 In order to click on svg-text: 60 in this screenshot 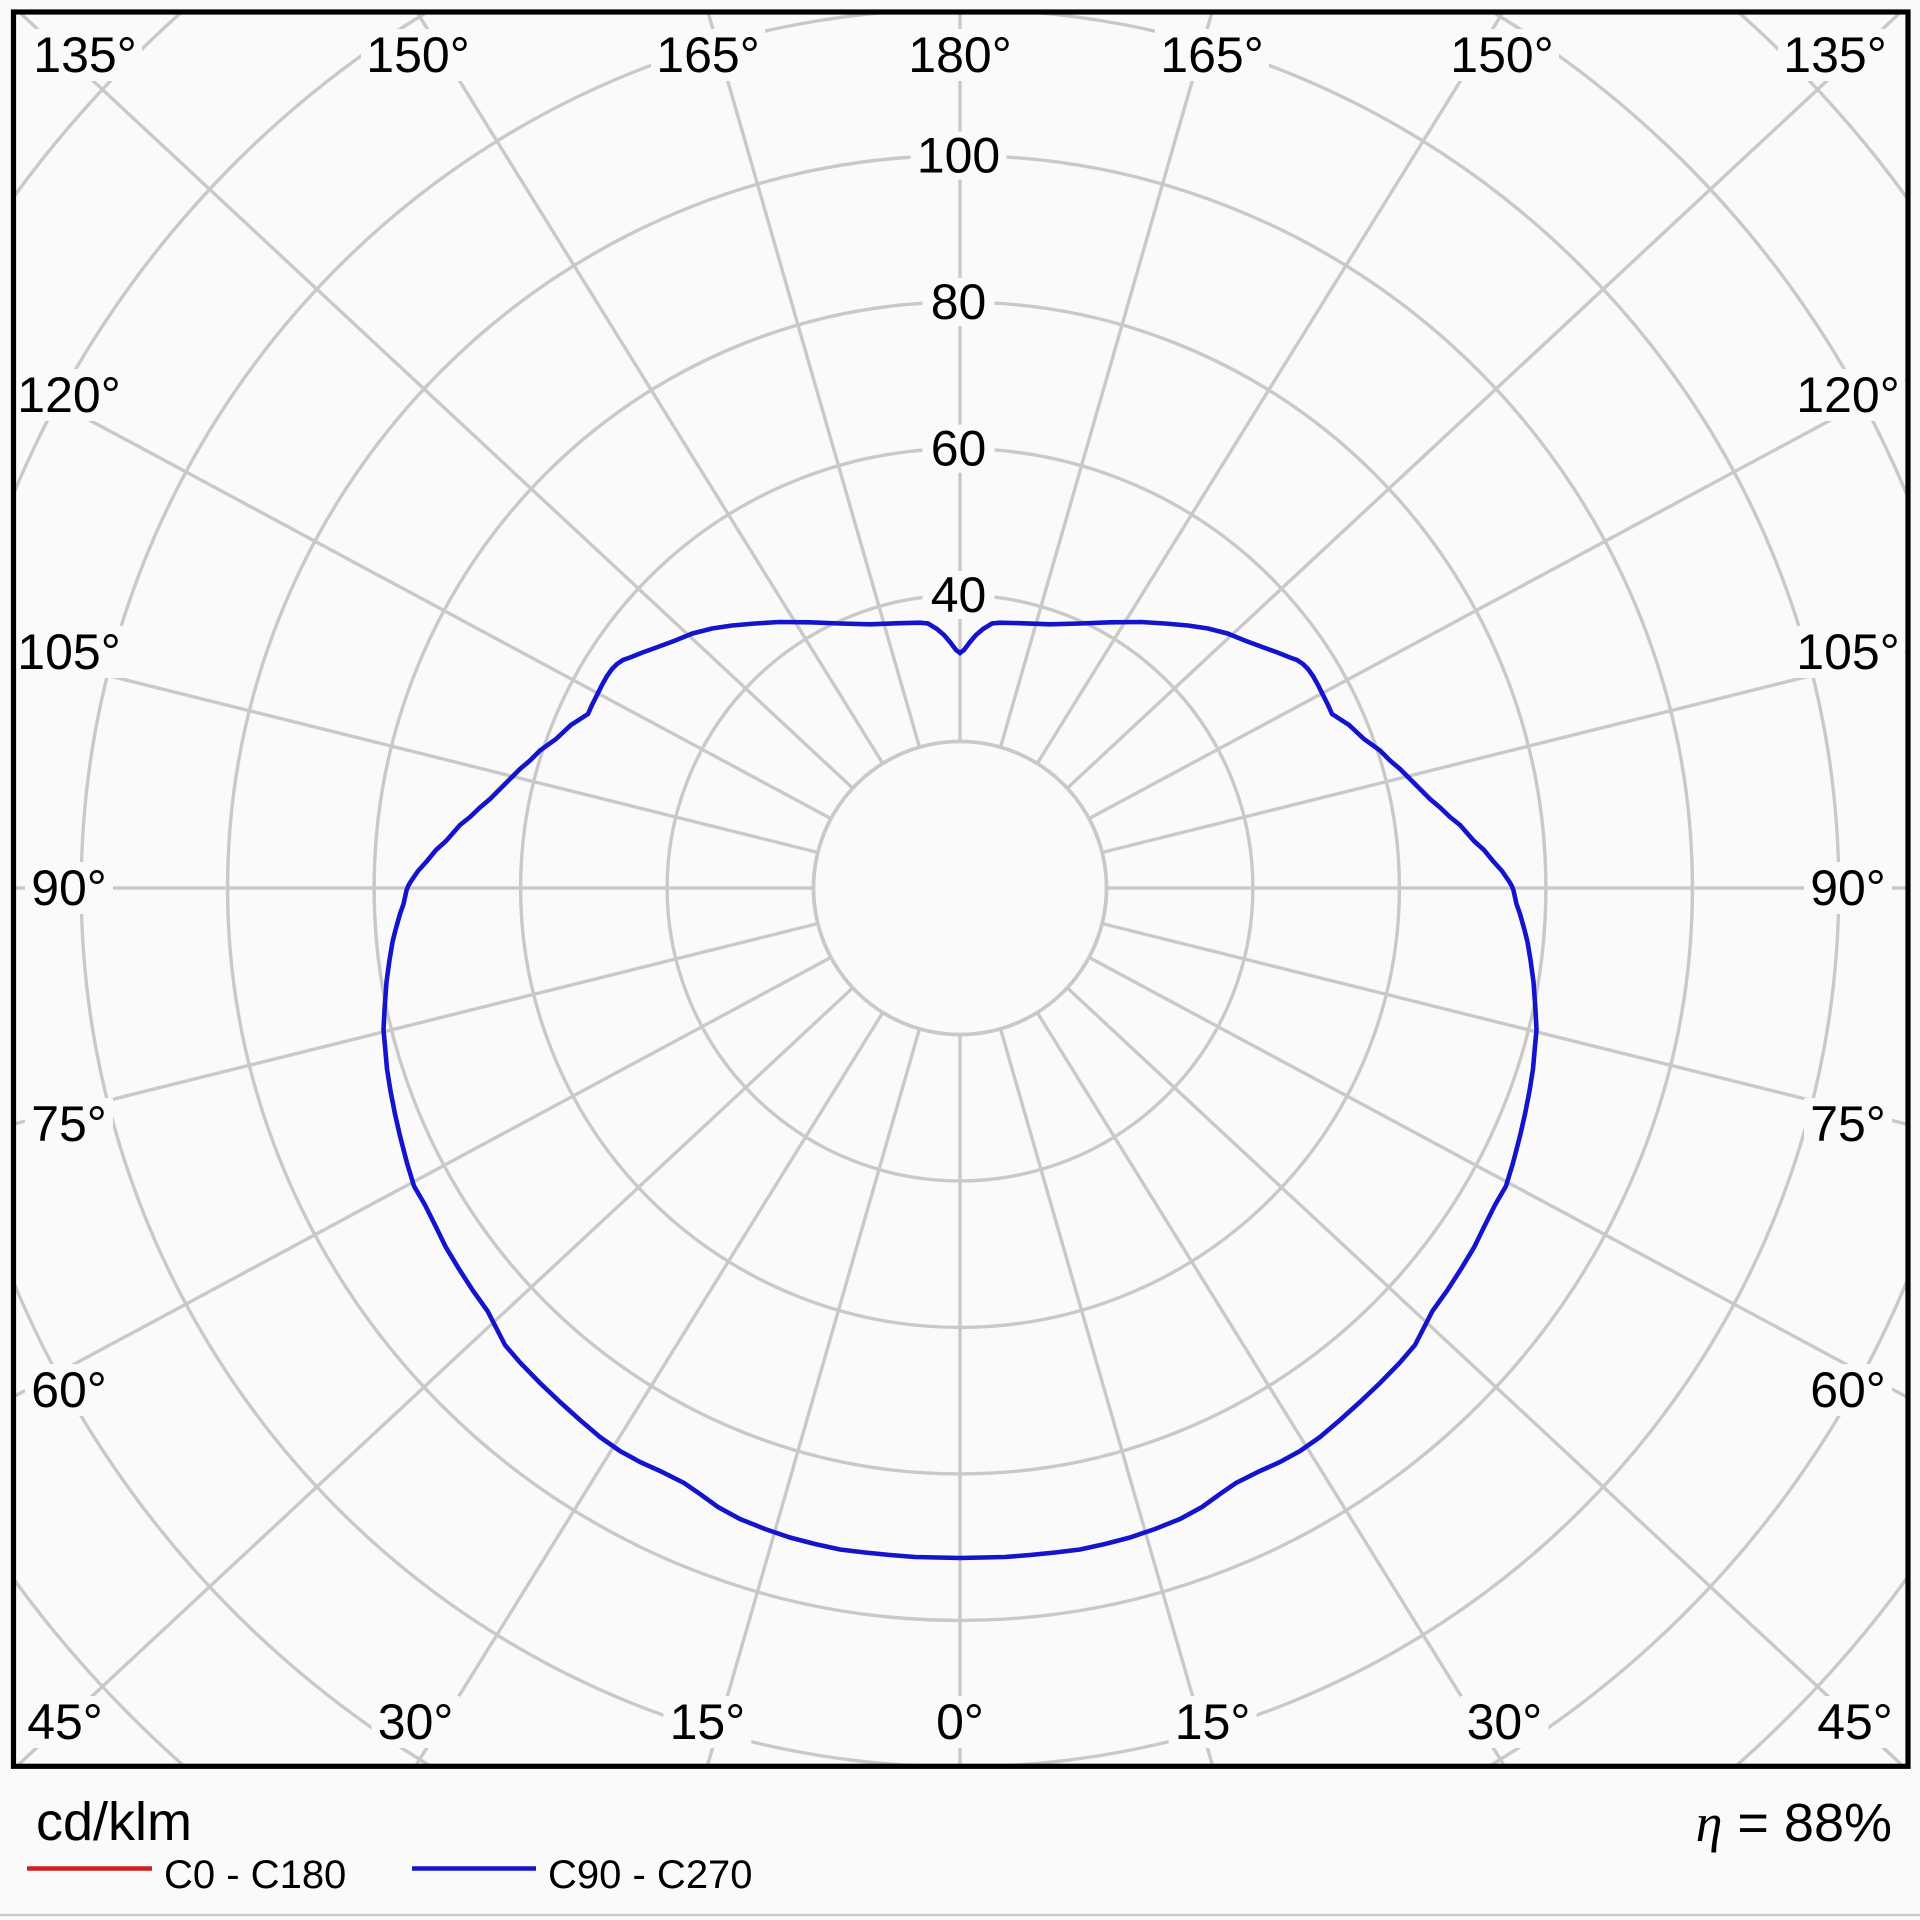, I will do `click(959, 449)`.